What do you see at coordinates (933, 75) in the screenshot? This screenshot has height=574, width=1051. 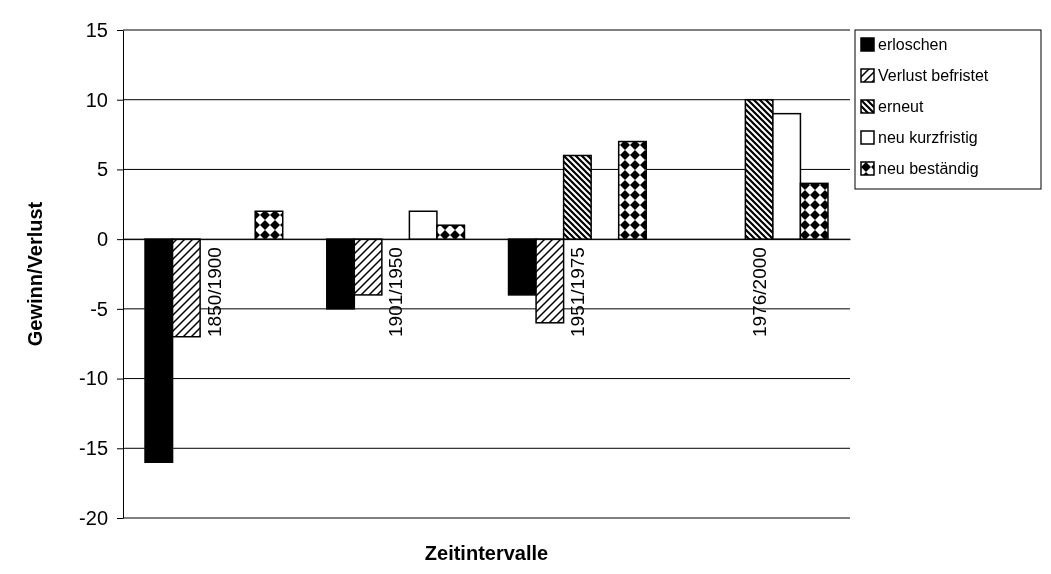 I see `legend-label: Verlust befristet` at bounding box center [933, 75].